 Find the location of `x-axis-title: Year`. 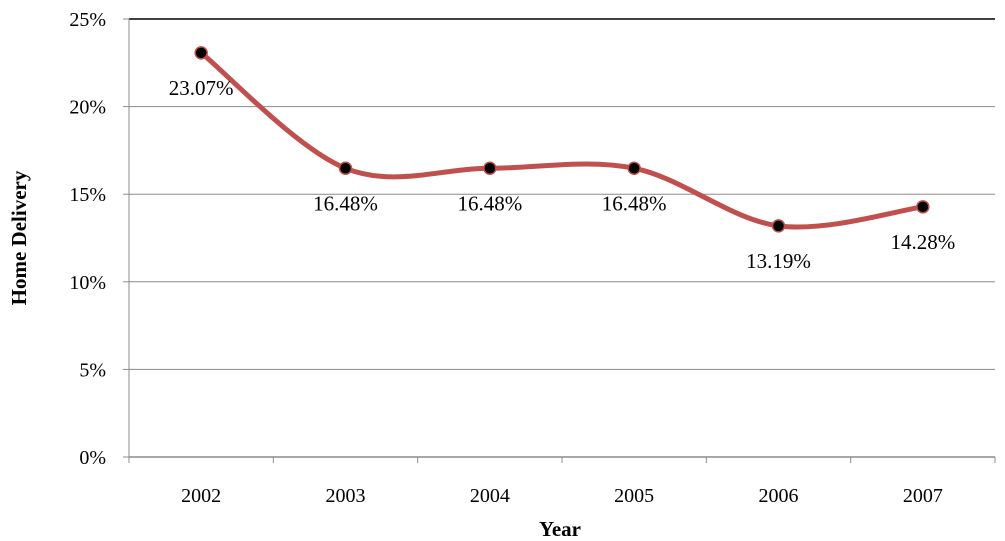

x-axis-title: Year is located at coordinates (560, 529).